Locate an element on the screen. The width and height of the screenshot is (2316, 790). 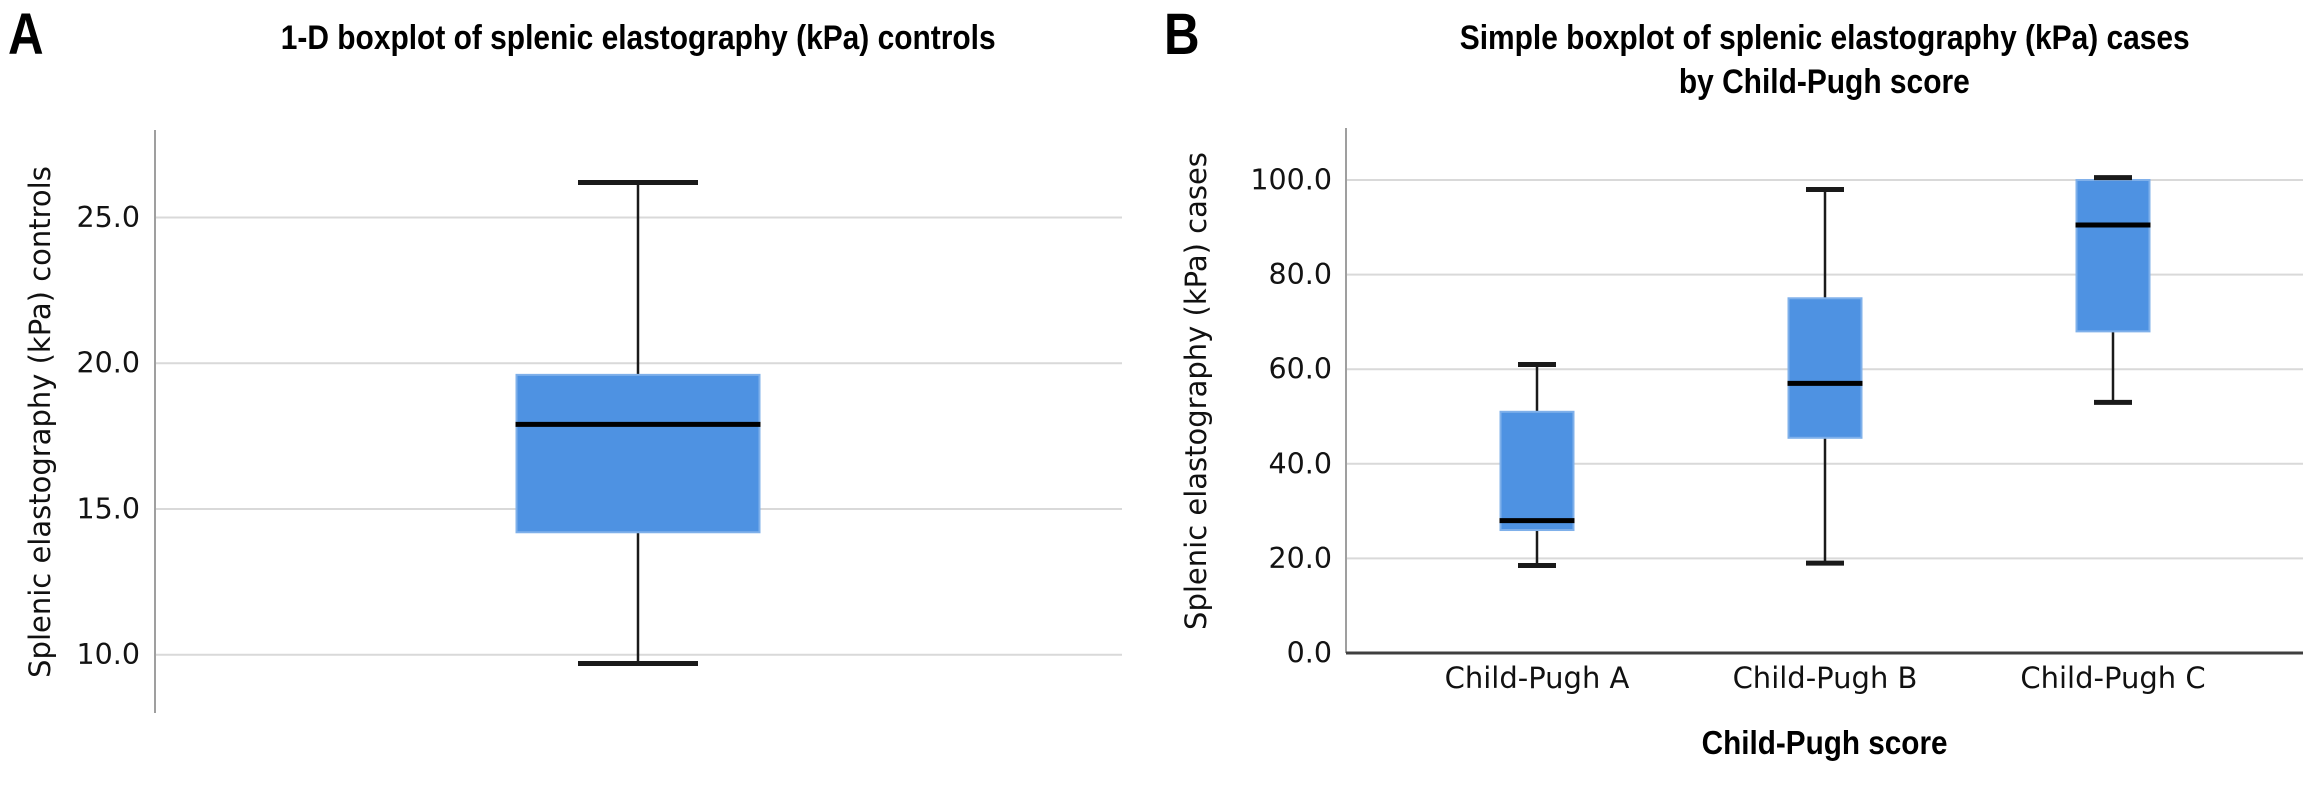
category-label-child-pugh-a: Child-Pugh A is located at coordinates (1537, 678).